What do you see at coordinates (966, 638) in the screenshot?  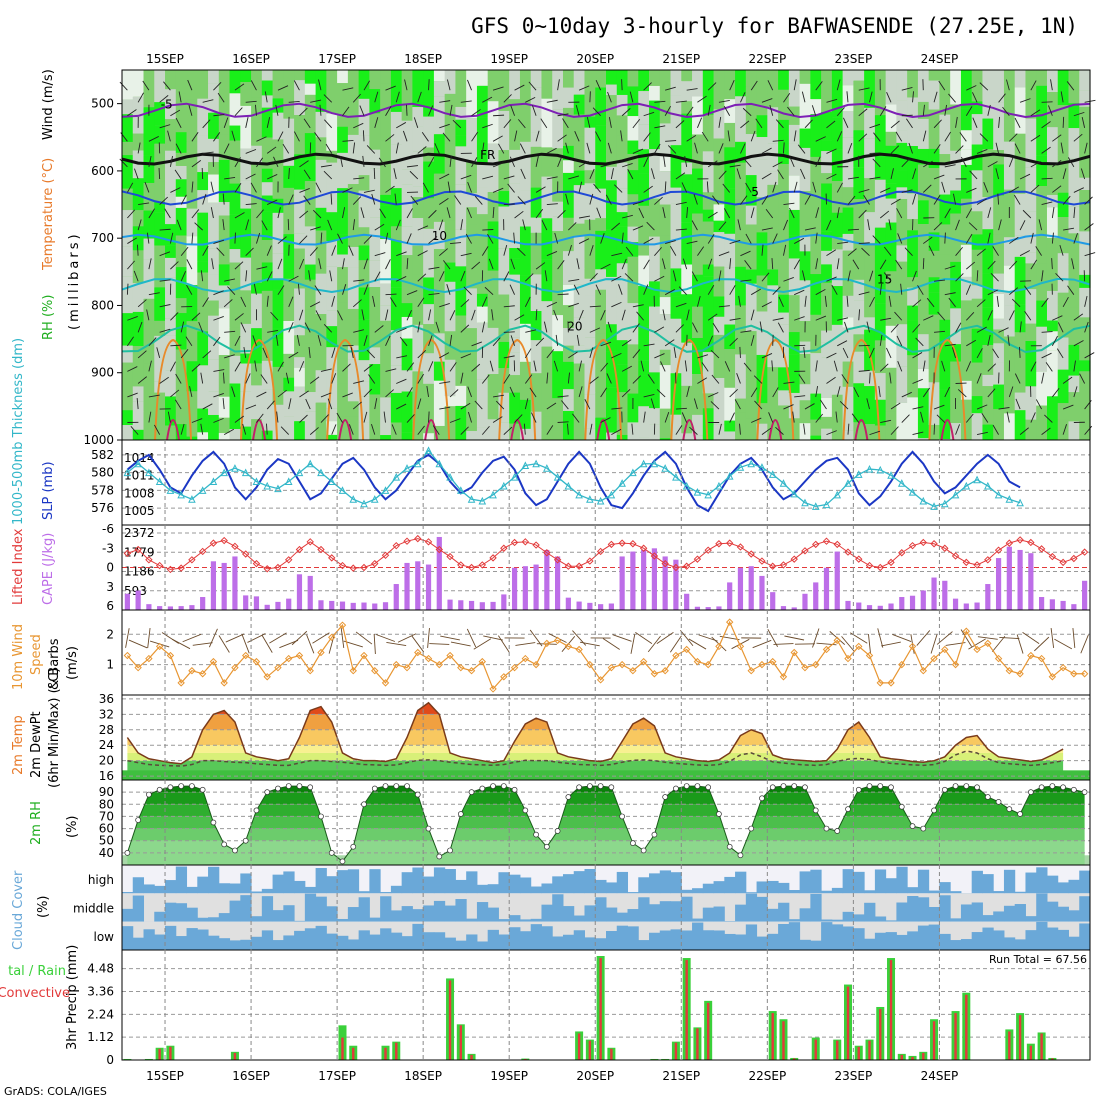 I see `surface-wind-barb` at bounding box center [966, 638].